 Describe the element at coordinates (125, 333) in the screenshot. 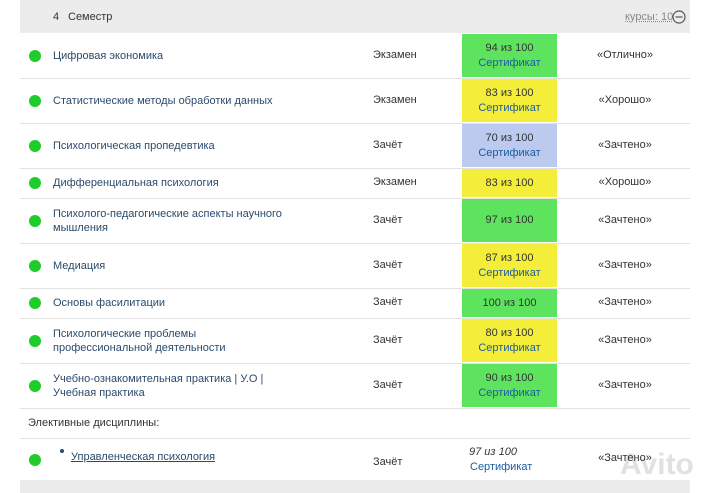

I see `course-name: Психологические проблемы` at that location.